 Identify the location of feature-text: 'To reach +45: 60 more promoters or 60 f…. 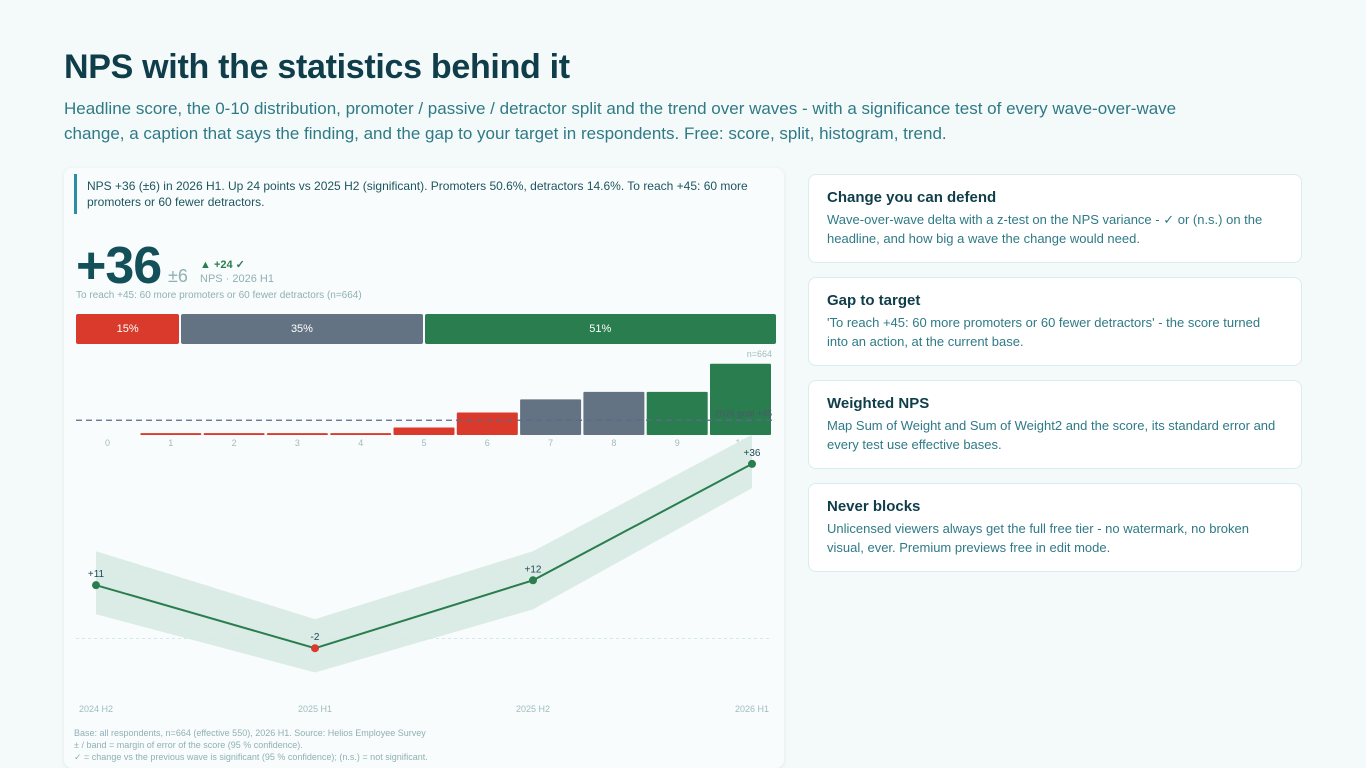
(1044, 332).